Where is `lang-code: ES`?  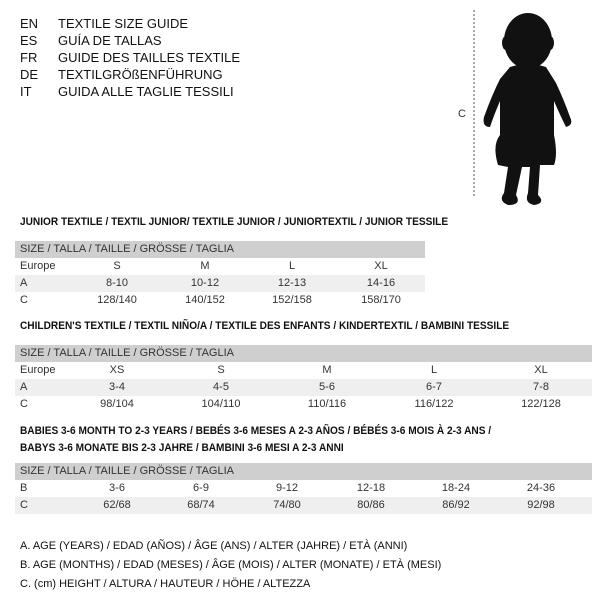 lang-code: ES is located at coordinates (29, 40).